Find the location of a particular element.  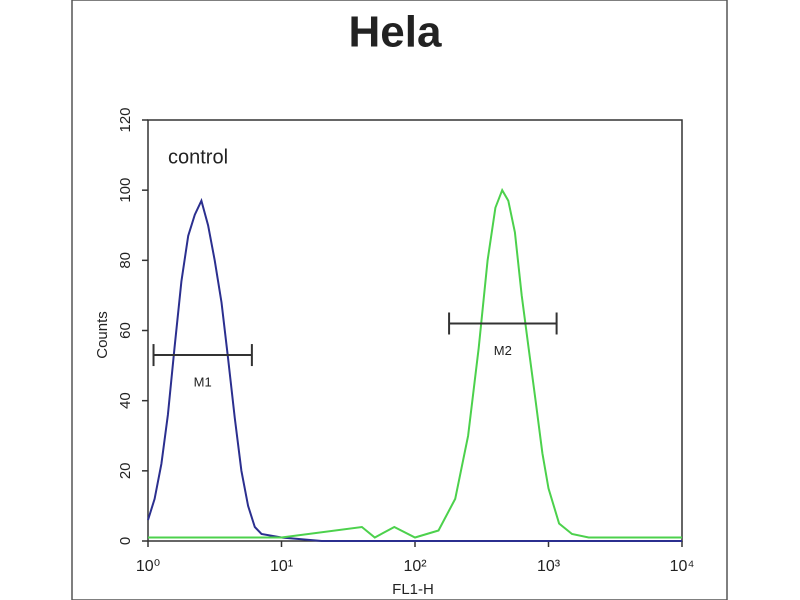

x-tick-label: 10³ is located at coordinates (549, 566).